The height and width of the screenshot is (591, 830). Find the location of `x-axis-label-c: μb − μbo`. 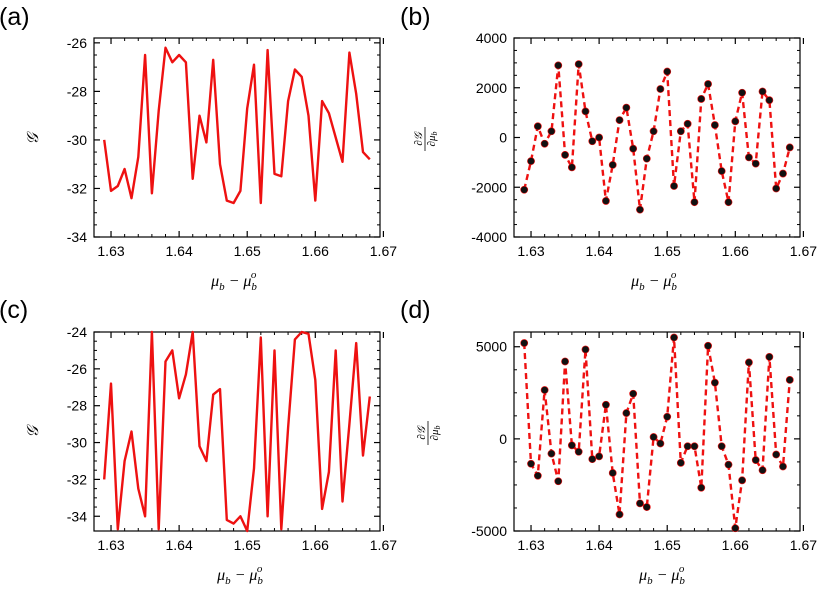

x-axis-label-c: μb − μbo is located at coordinates (239, 575).